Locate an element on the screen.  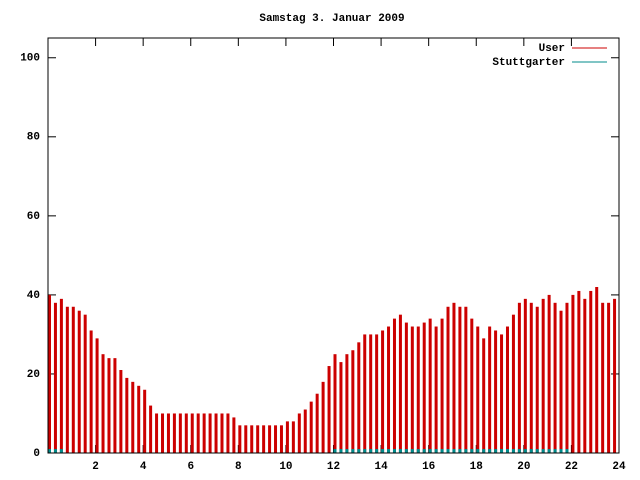
x-tick-label: 6 is located at coordinates (190, 467).